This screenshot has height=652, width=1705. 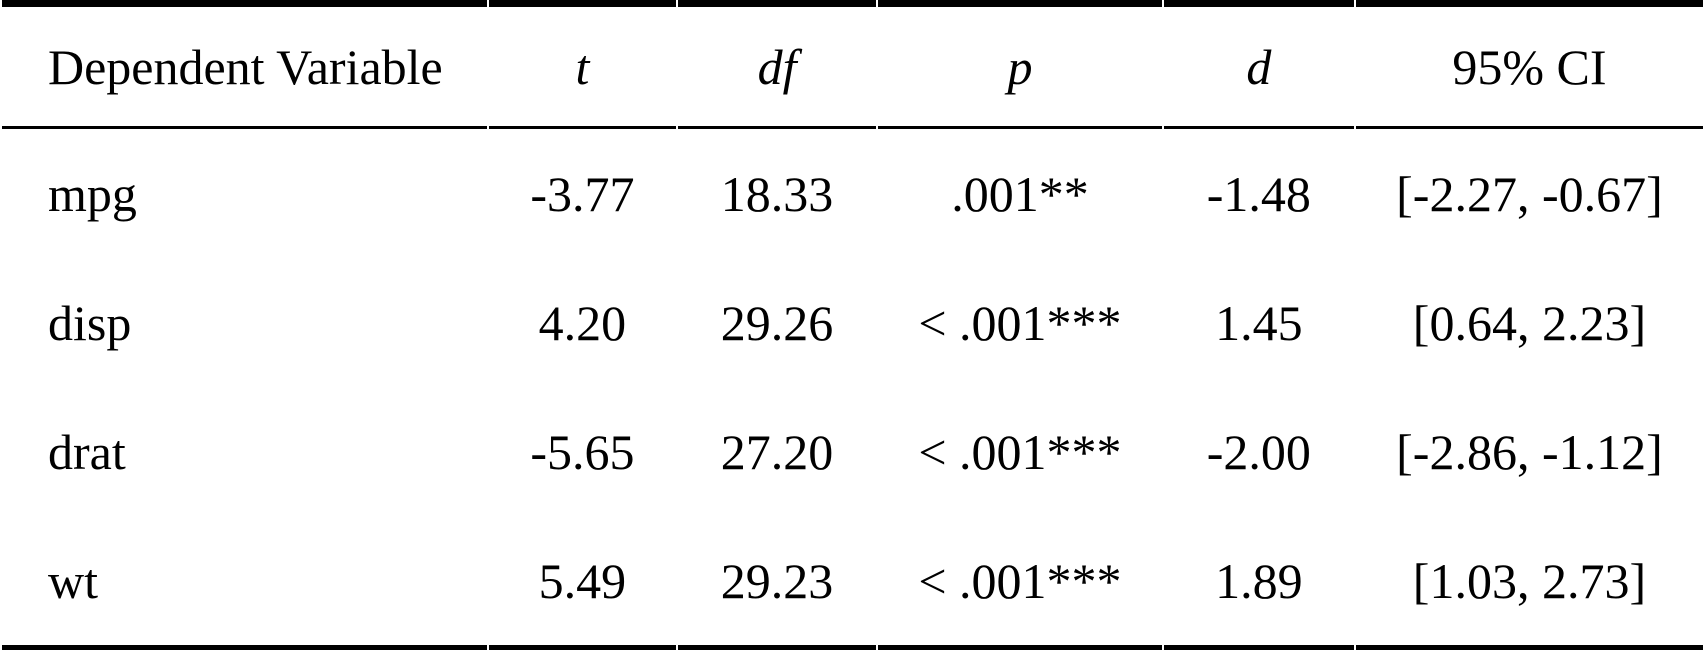 I want to click on d-cell: -2.00, so click(x=1258, y=451).